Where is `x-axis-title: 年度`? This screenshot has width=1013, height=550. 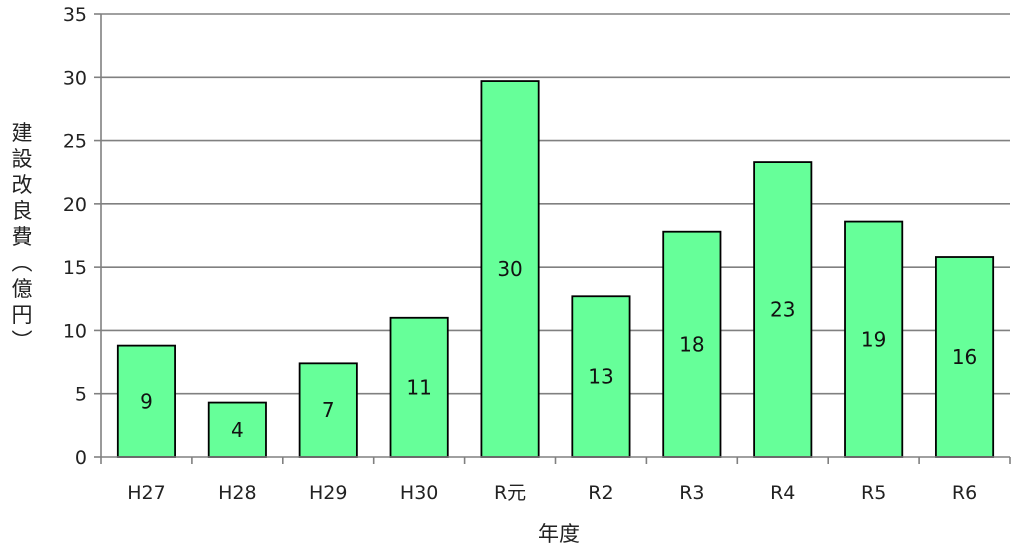 x-axis-title: 年度 is located at coordinates (559, 534).